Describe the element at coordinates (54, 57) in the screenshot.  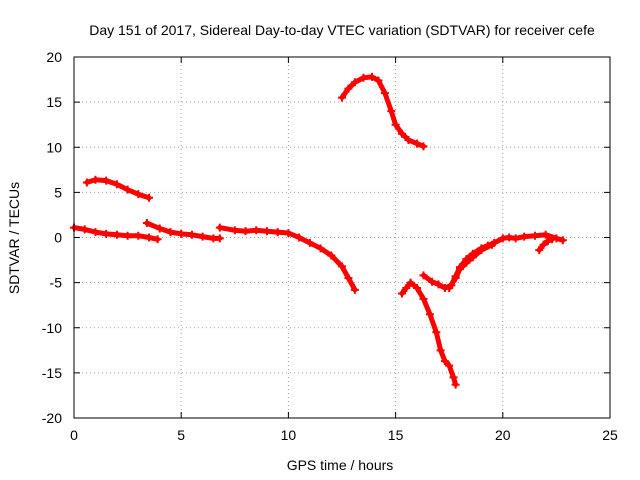
I see `y-tick-label: 20` at that location.